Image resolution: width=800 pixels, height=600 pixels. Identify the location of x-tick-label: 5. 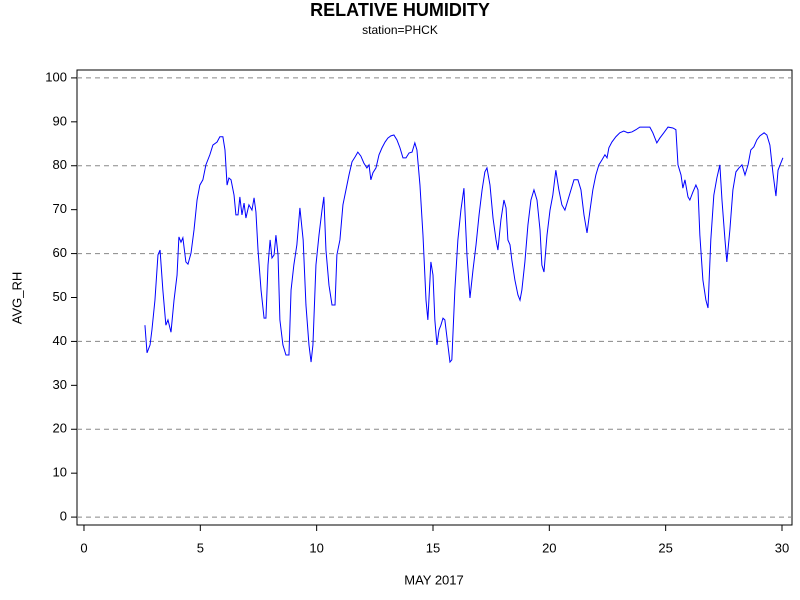
(200, 547).